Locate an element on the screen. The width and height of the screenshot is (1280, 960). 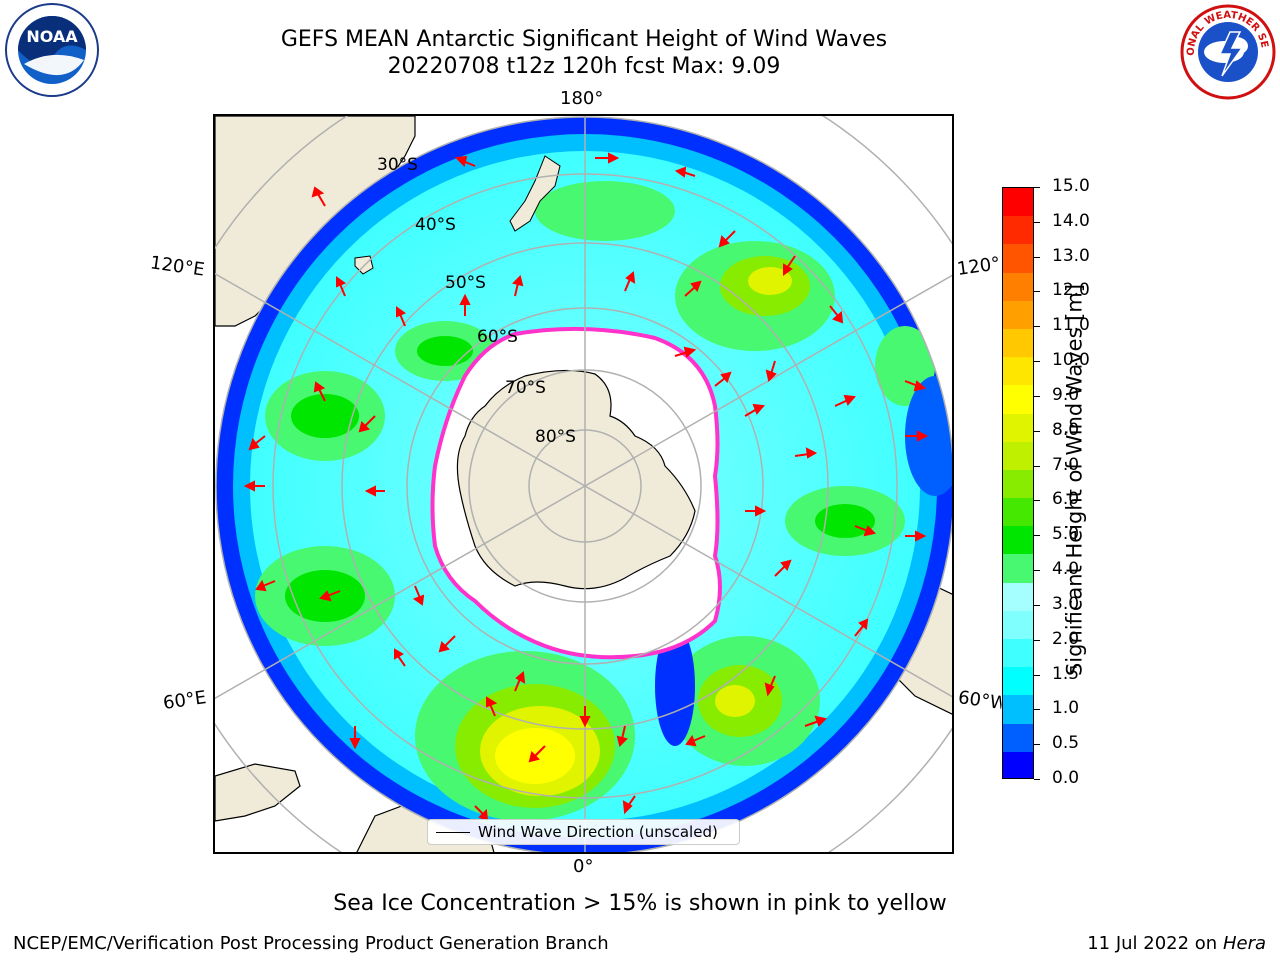
svg-text: NOAA is located at coordinates (52, 36).